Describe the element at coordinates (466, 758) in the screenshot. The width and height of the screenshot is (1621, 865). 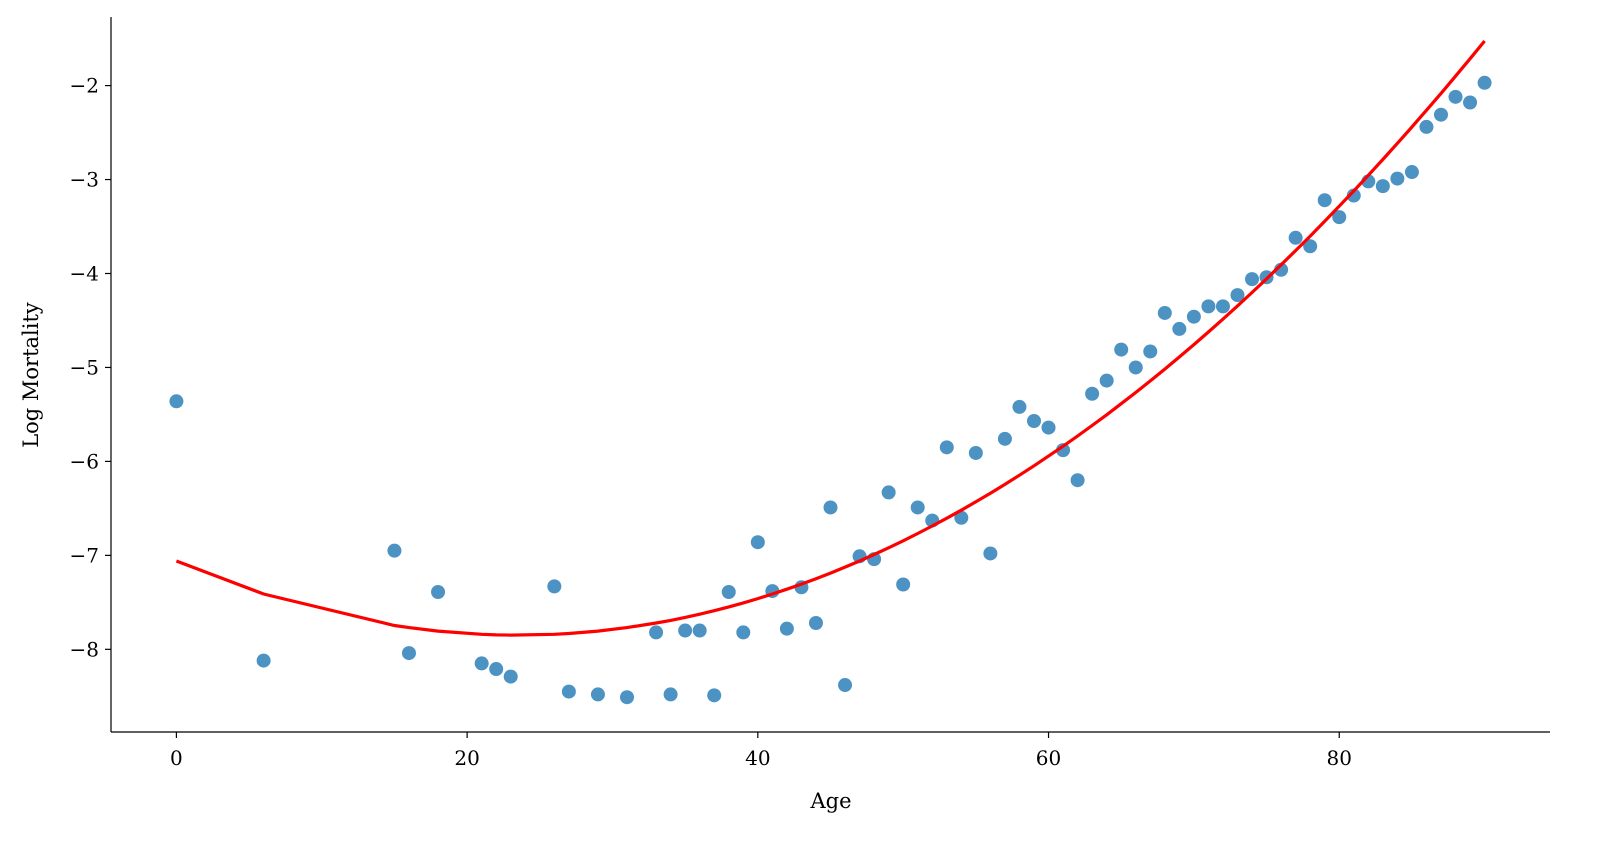
I see `x-tick-label: 20` at that location.